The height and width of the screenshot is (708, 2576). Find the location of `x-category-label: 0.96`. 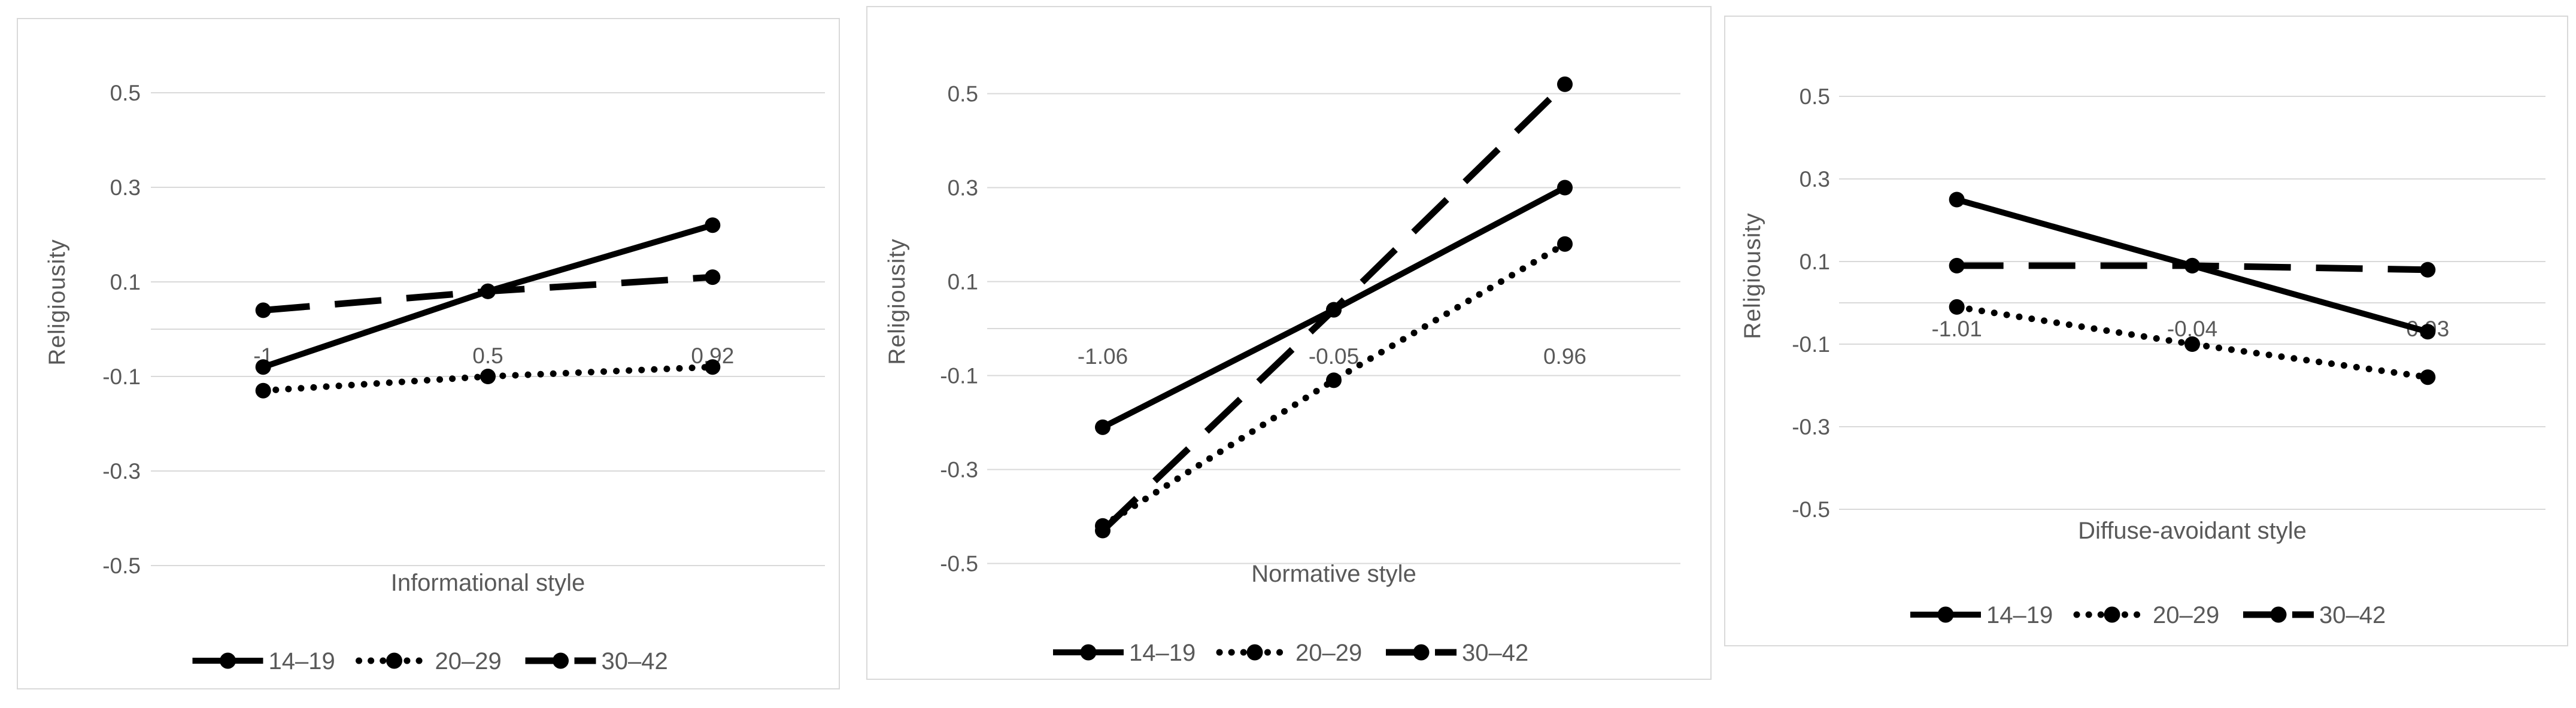

x-category-label: 0.96 is located at coordinates (1564, 357).